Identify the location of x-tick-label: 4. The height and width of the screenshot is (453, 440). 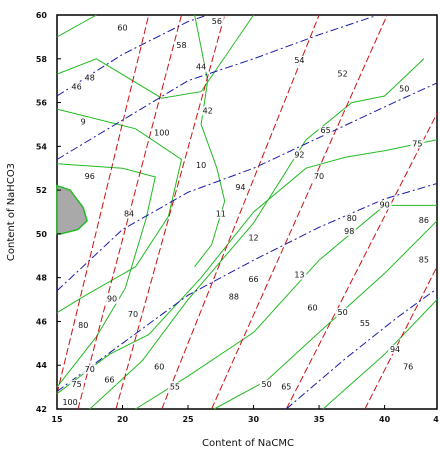
(436, 419).